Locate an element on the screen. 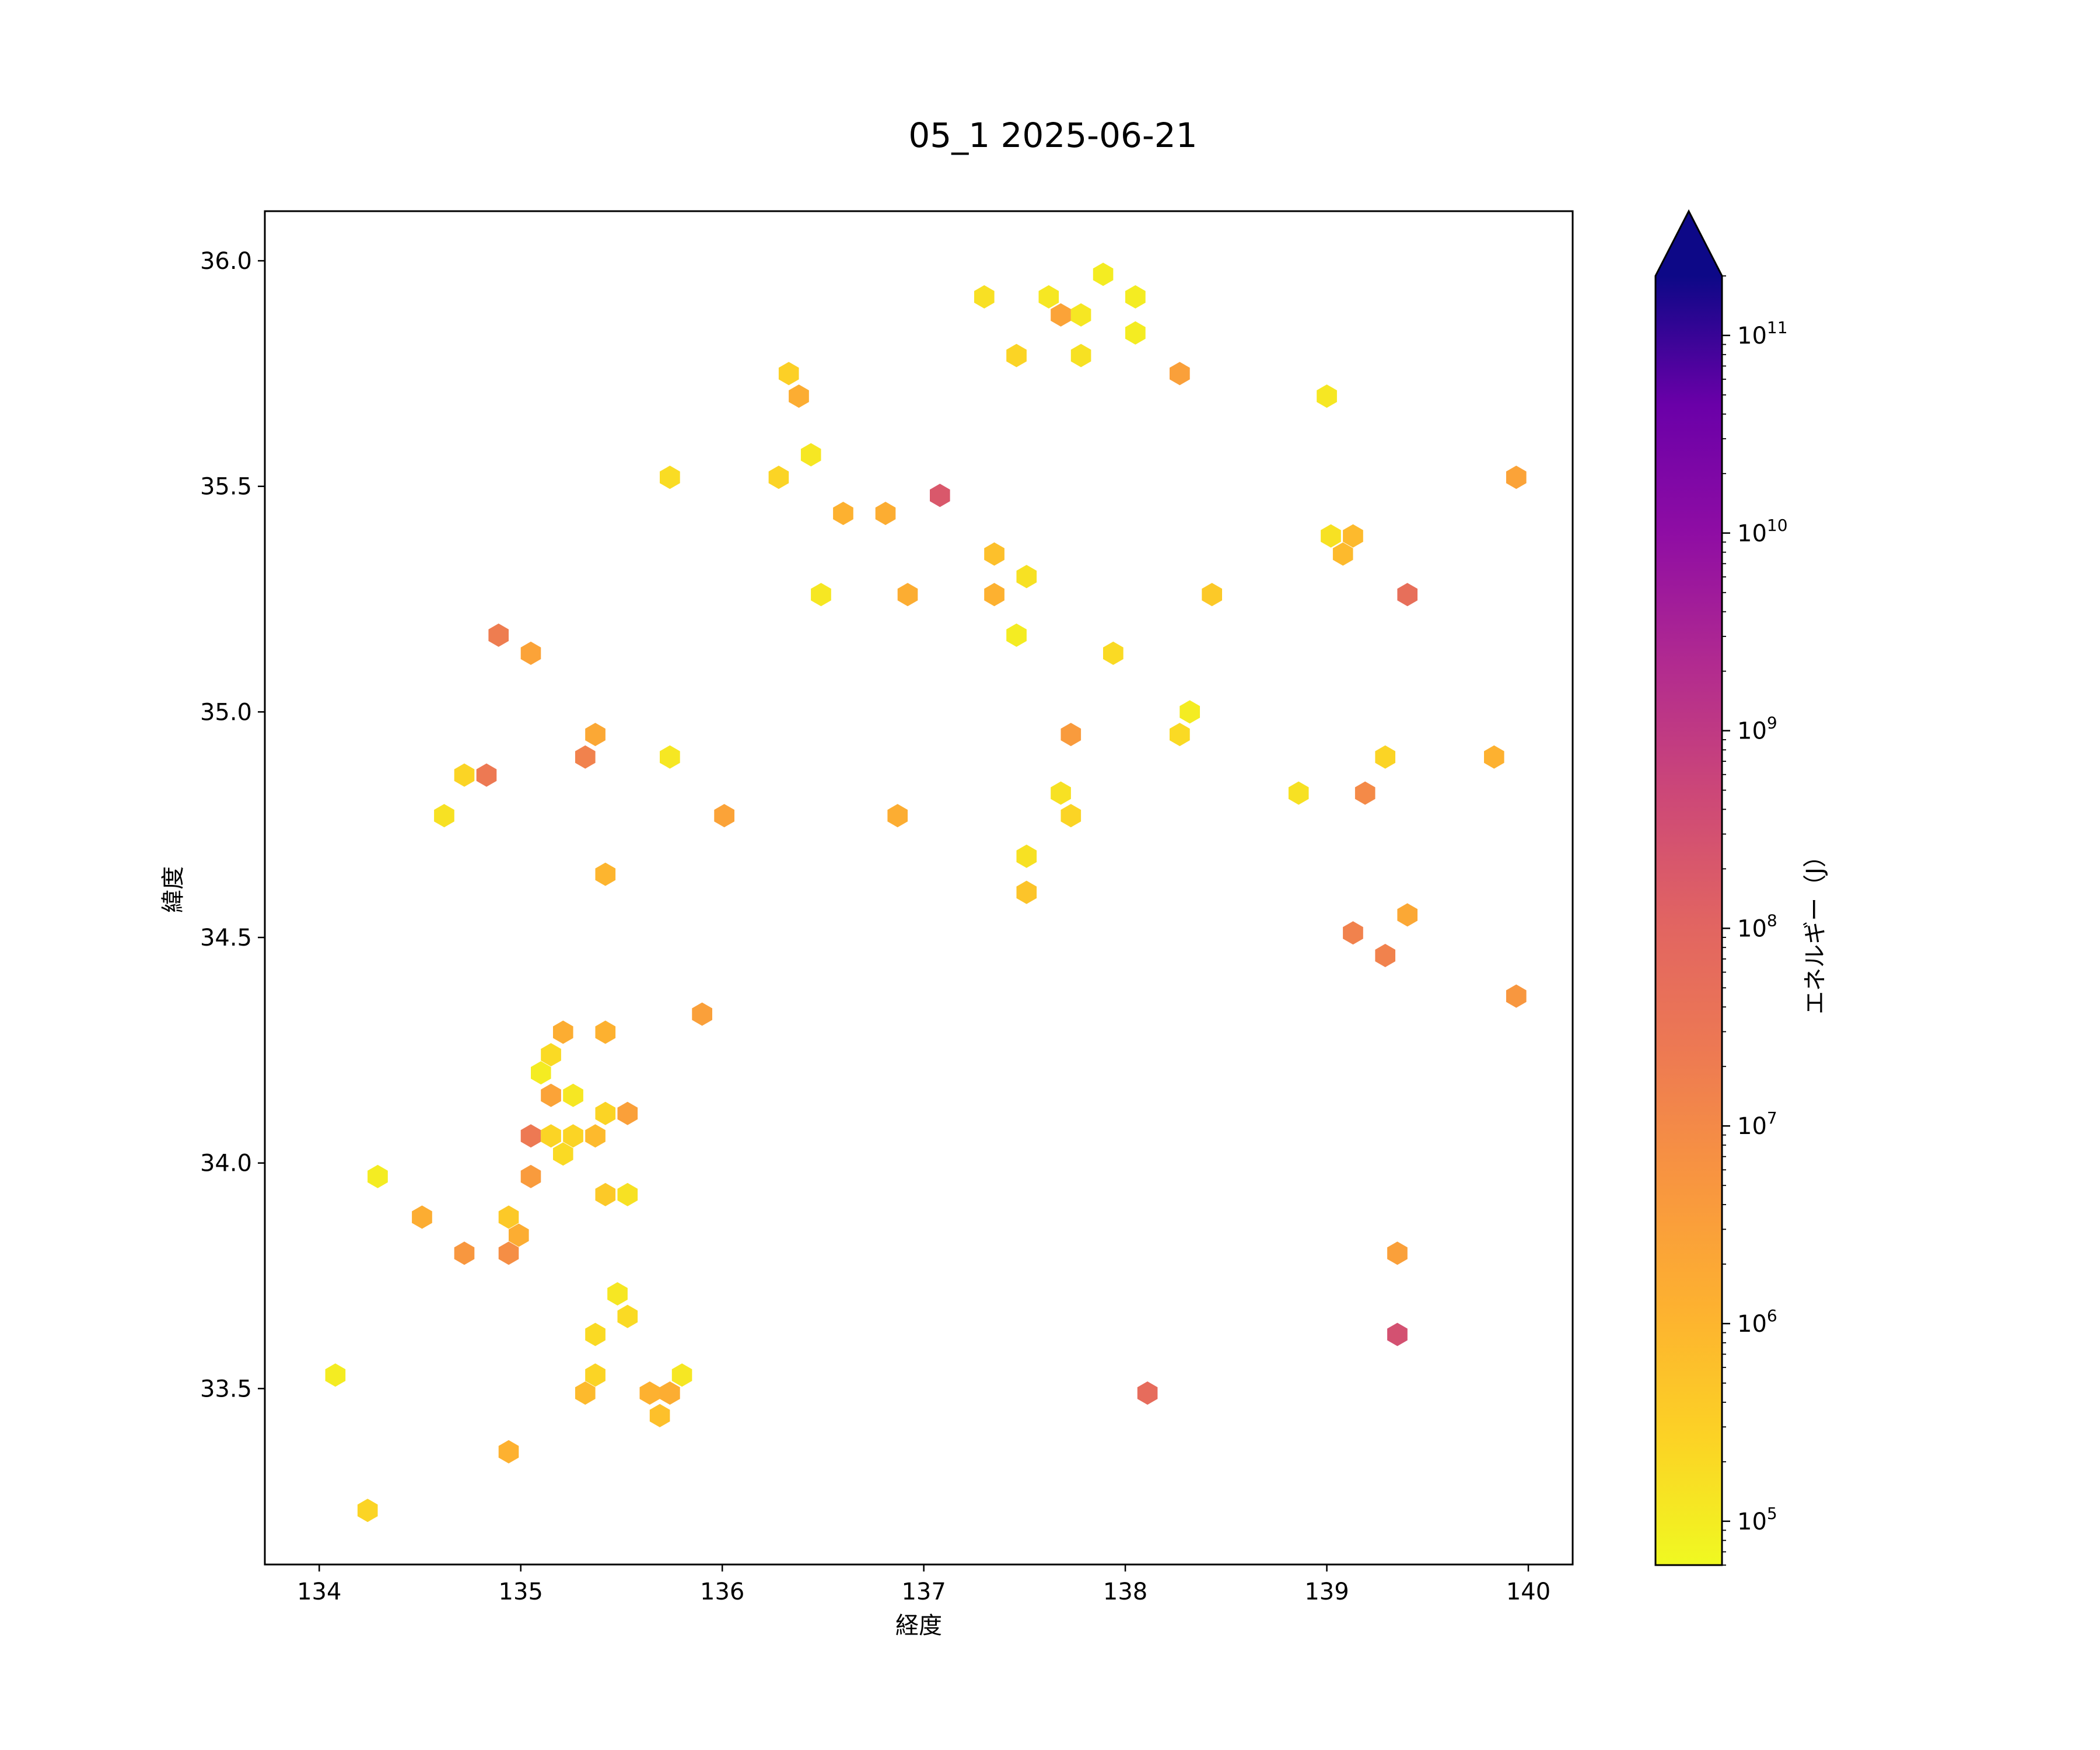 This screenshot has height=1750, width=2100. y-tick-label: 34.5 is located at coordinates (226, 938).